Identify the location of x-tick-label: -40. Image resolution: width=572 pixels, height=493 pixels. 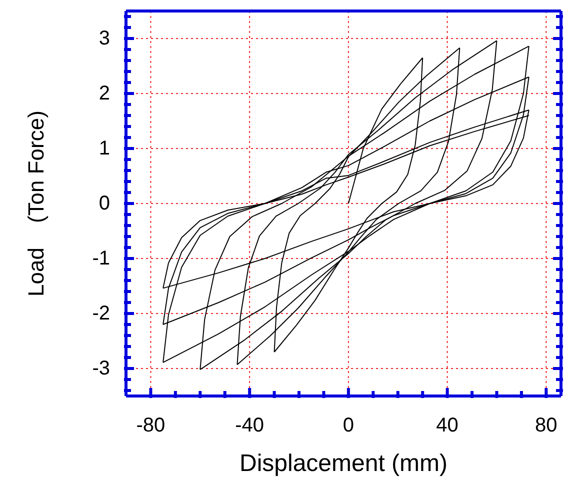
(249, 425).